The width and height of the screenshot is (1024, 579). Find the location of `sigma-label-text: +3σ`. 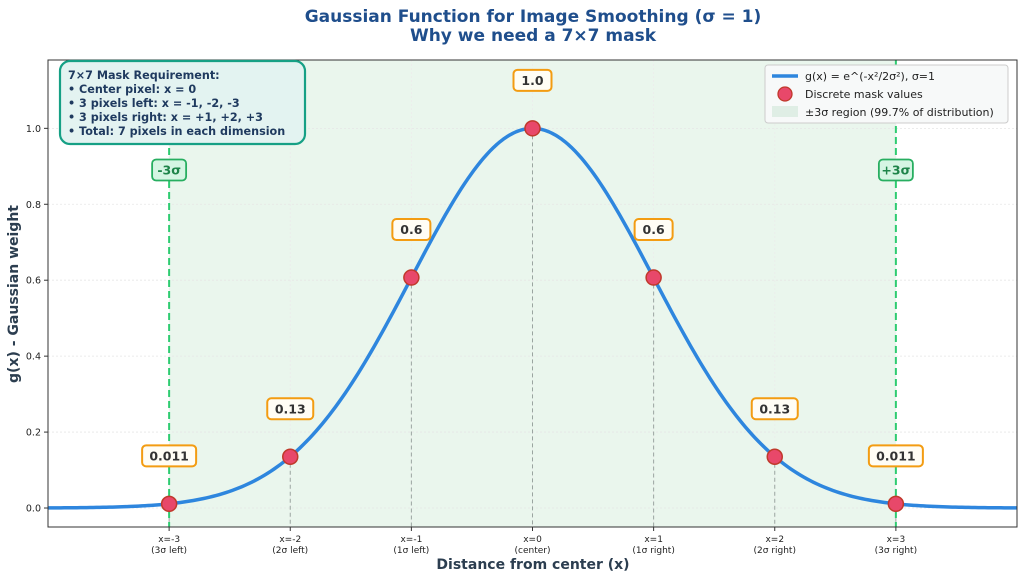

sigma-label-text: +3σ is located at coordinates (895, 170).